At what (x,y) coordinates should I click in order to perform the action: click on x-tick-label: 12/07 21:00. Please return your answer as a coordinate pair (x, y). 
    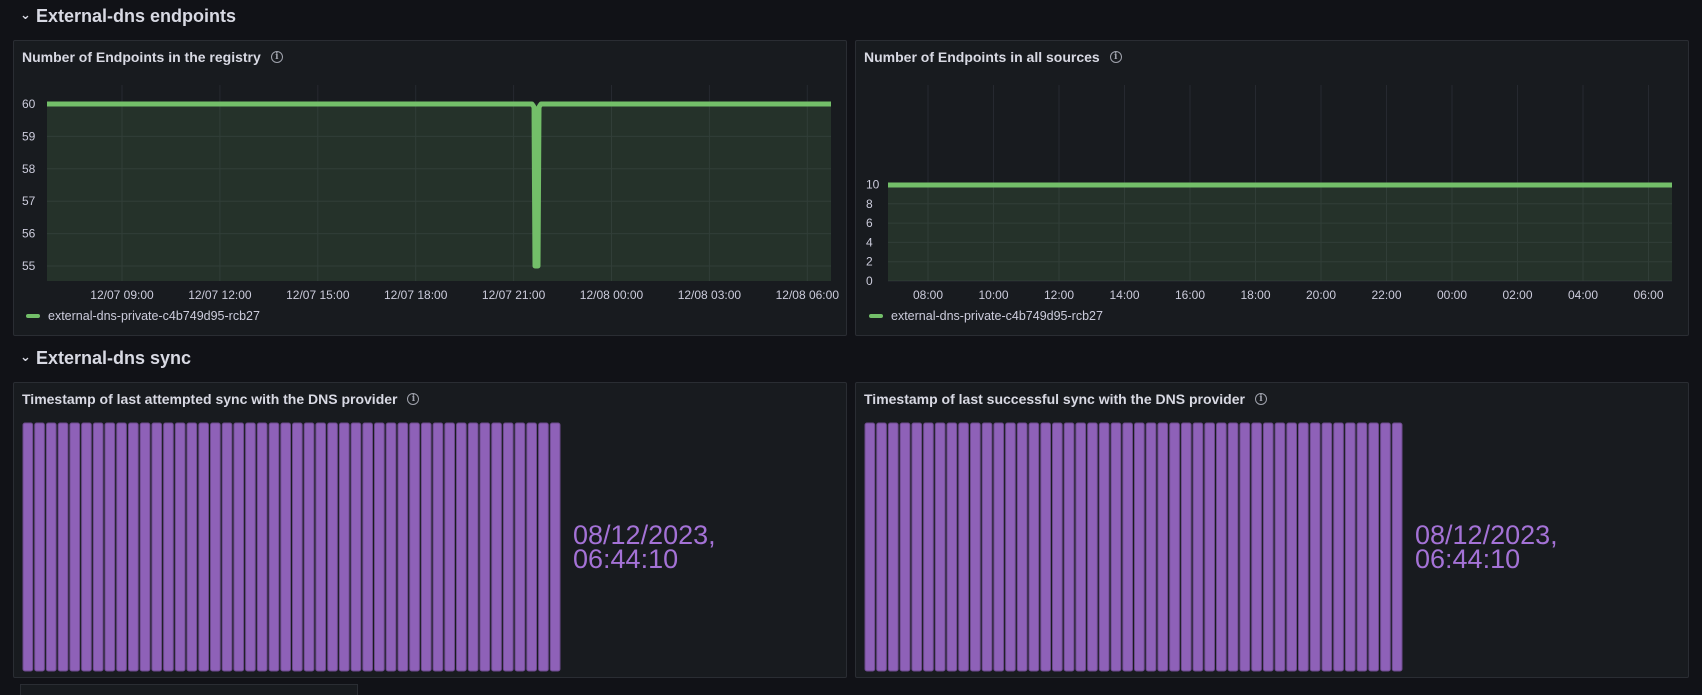
    Looking at the image, I should click on (514, 295).